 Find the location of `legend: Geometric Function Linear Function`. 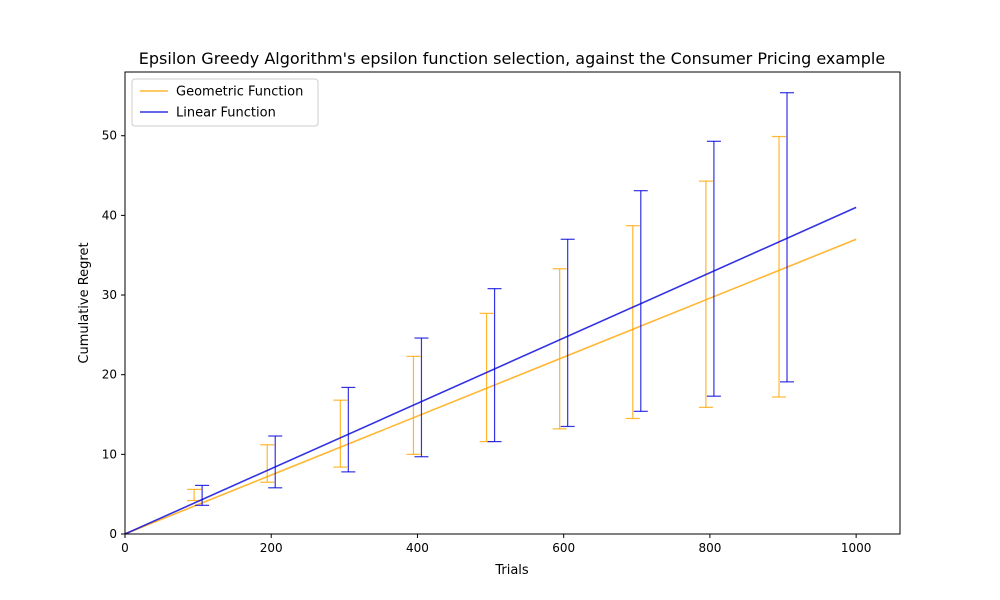

legend: Geometric Function Linear Function is located at coordinates (225, 102).